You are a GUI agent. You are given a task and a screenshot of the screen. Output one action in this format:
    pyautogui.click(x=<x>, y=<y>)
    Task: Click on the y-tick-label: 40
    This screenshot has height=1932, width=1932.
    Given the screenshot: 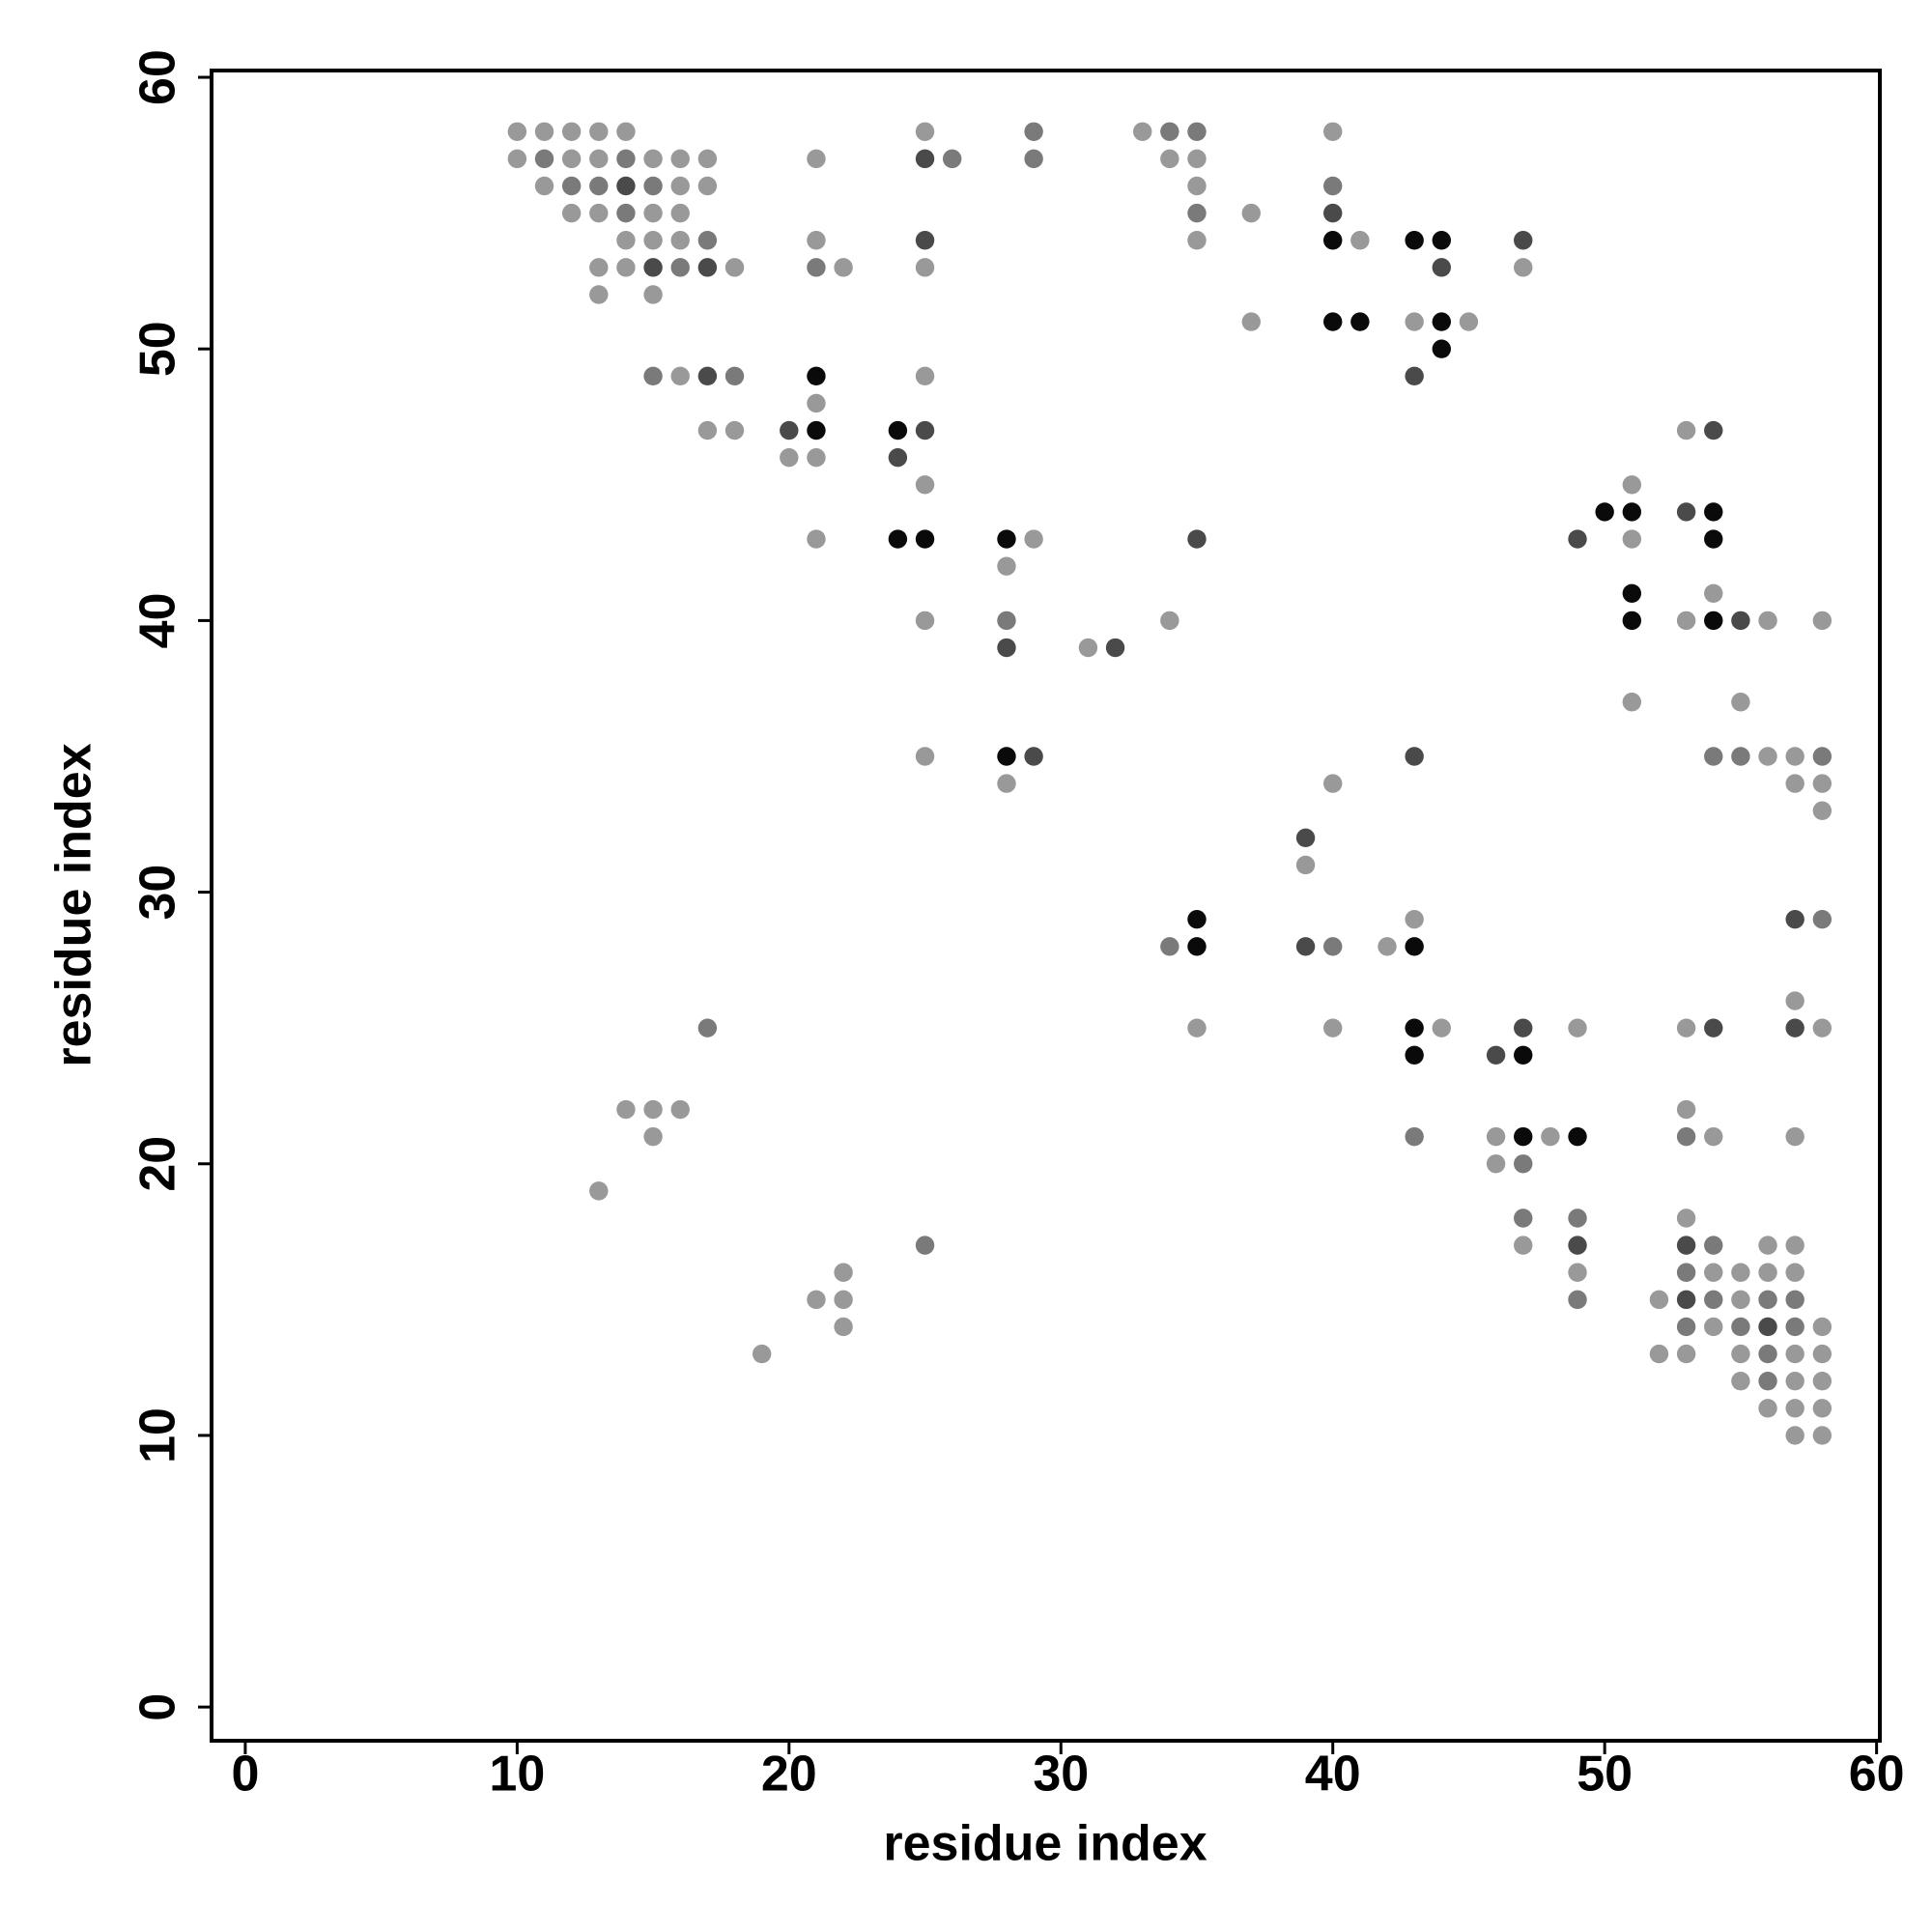 What is the action you would take?
    pyautogui.click(x=158, y=620)
    